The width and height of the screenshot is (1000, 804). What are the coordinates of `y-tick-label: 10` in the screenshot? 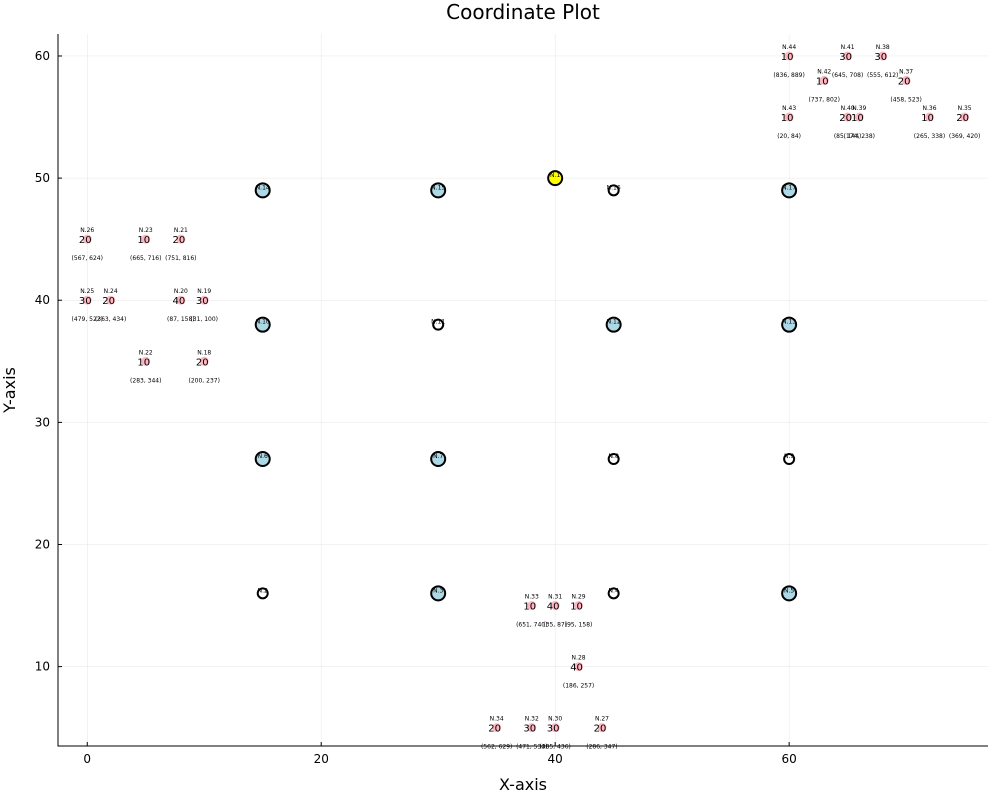 It's located at (42, 667).